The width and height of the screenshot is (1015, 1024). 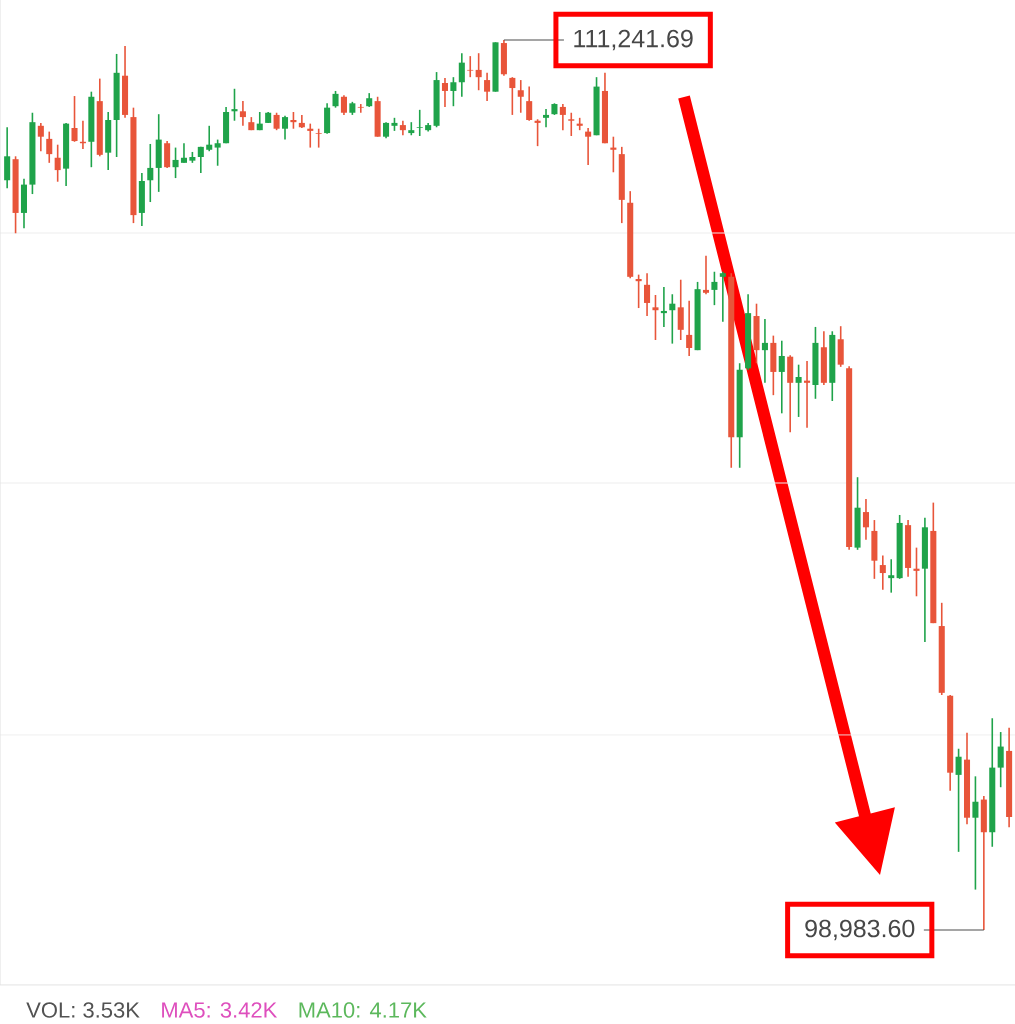 I want to click on text: MA5: 3.42K, so click(x=220, y=1010).